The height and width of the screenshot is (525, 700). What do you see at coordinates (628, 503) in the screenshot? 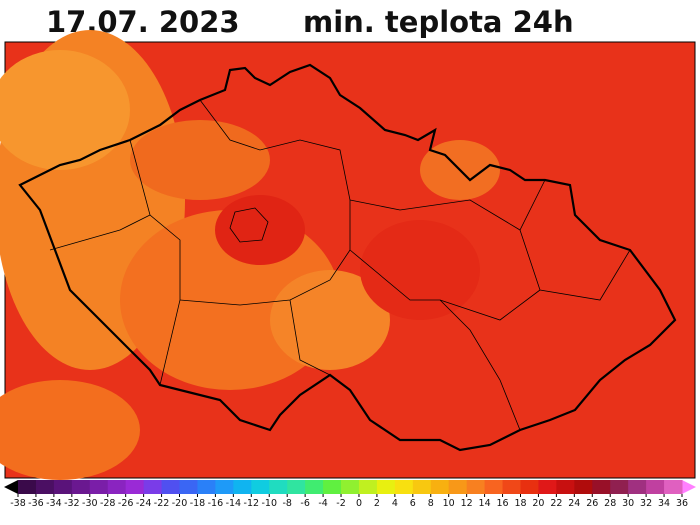
I see `legend-label: 30` at bounding box center [628, 503].